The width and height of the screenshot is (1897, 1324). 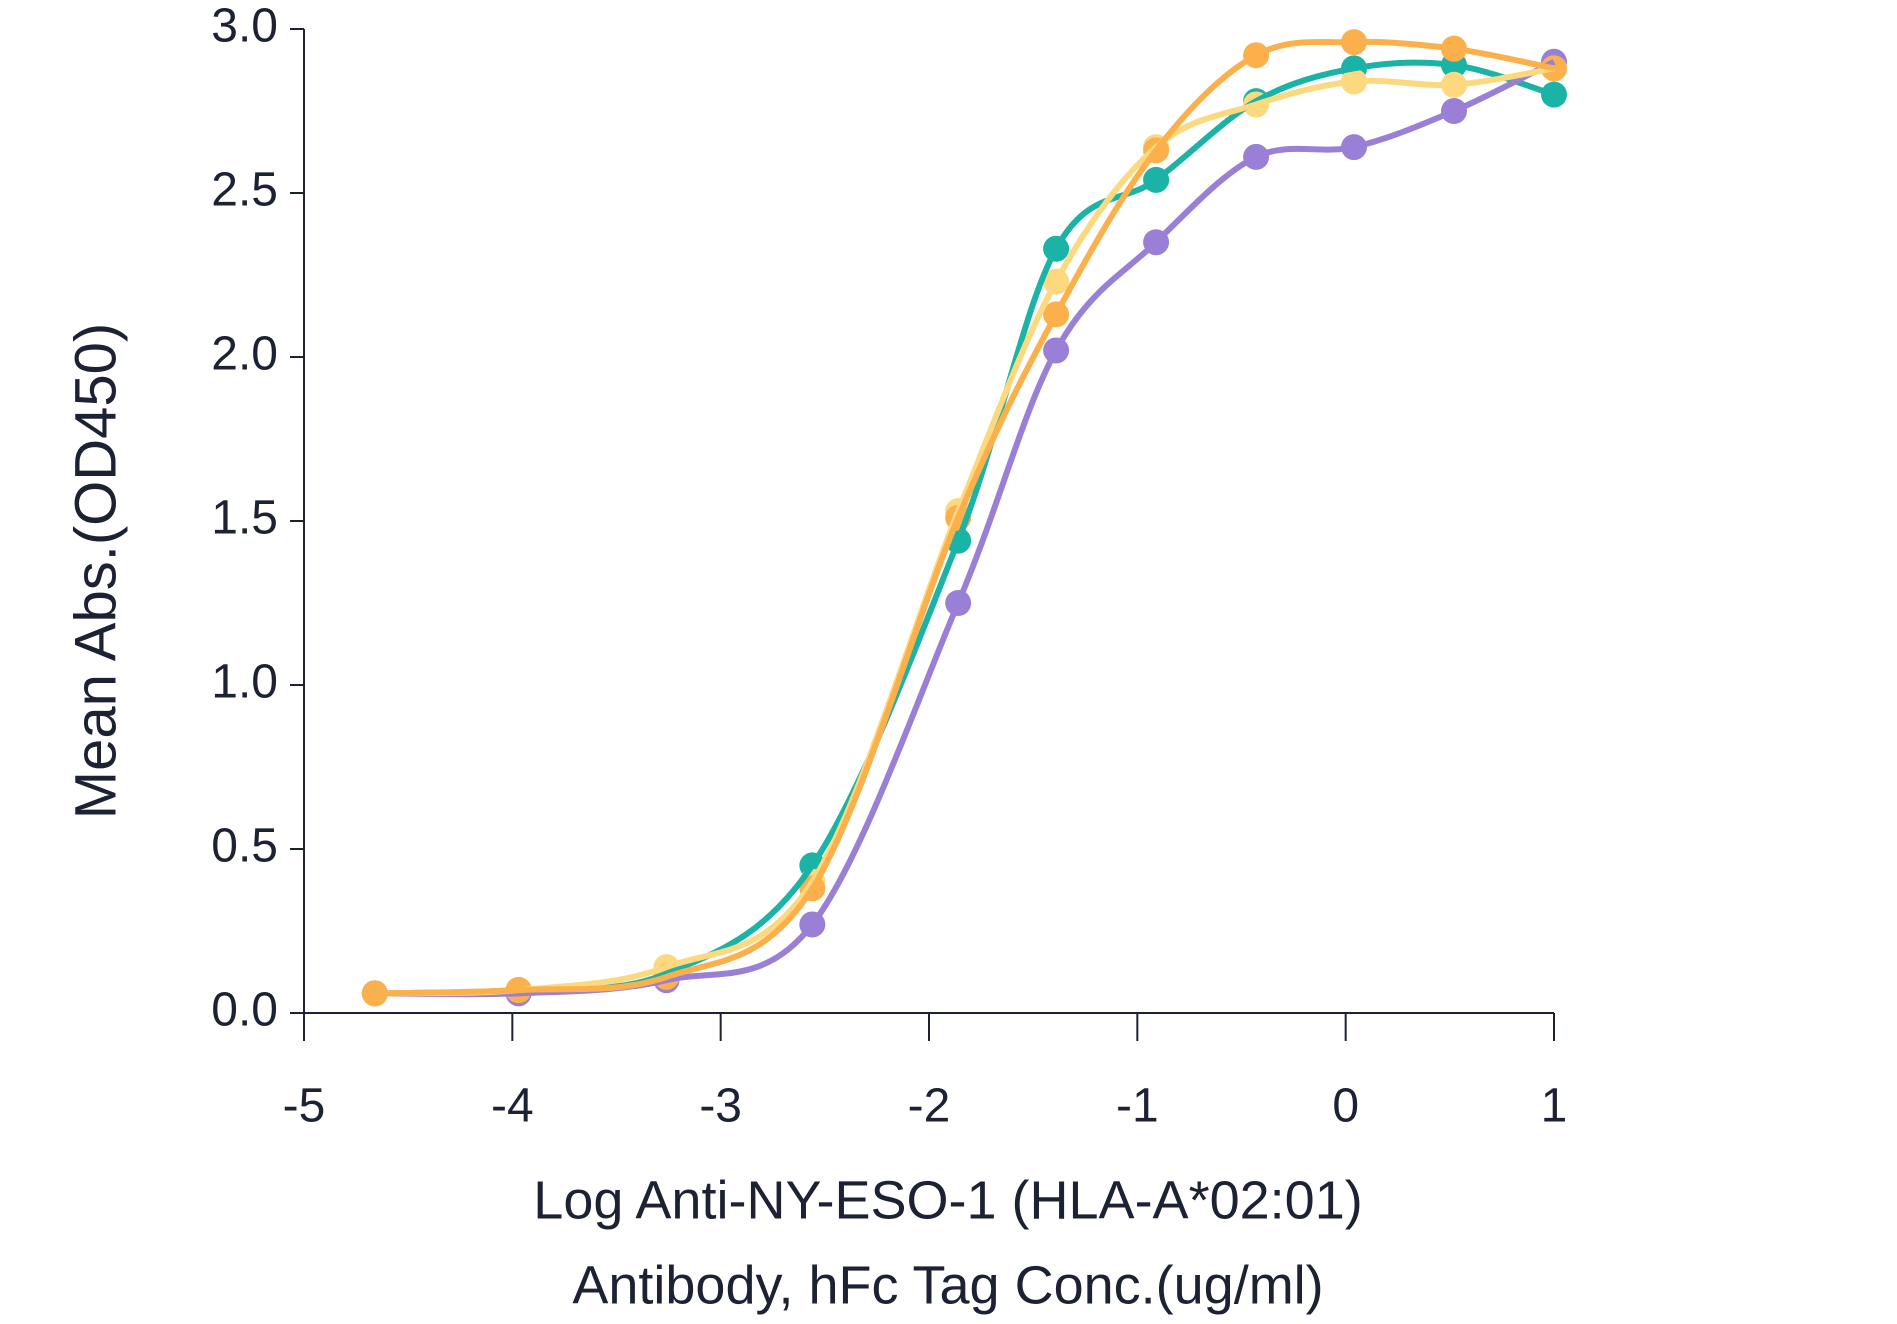 I want to click on x-tick-label: -4, so click(x=512, y=1106).